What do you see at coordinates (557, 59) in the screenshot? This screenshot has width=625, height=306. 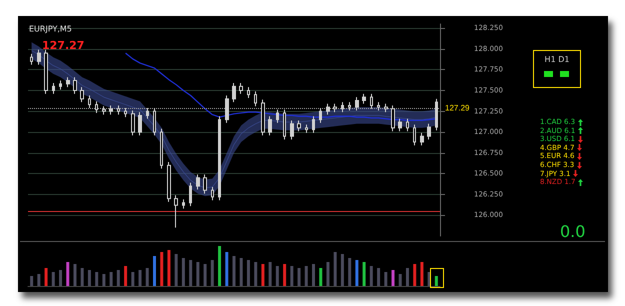 I see `text: H1 D1` at bounding box center [557, 59].